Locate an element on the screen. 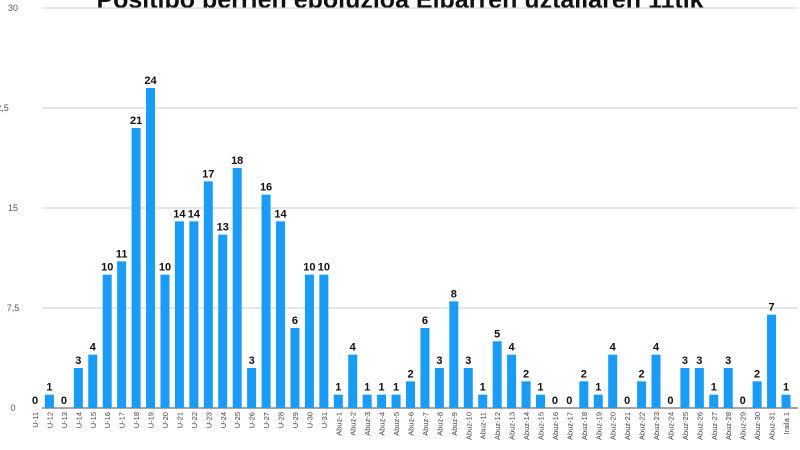 The width and height of the screenshot is (800, 450). x-tick-label: U-26 is located at coordinates (252, 420).